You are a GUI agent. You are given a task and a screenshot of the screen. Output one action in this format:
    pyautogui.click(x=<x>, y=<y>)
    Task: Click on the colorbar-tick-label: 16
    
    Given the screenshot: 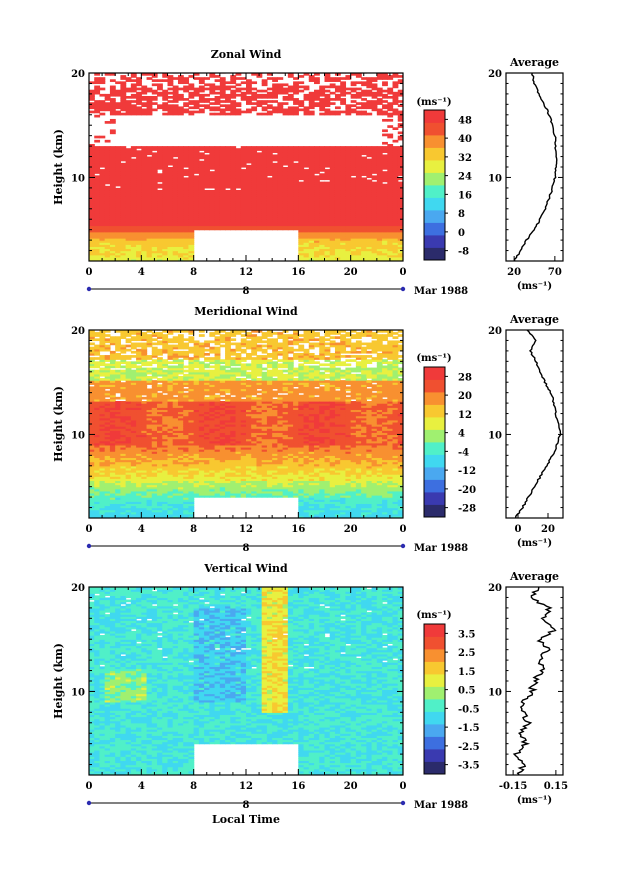 What is the action you would take?
    pyautogui.click(x=465, y=195)
    